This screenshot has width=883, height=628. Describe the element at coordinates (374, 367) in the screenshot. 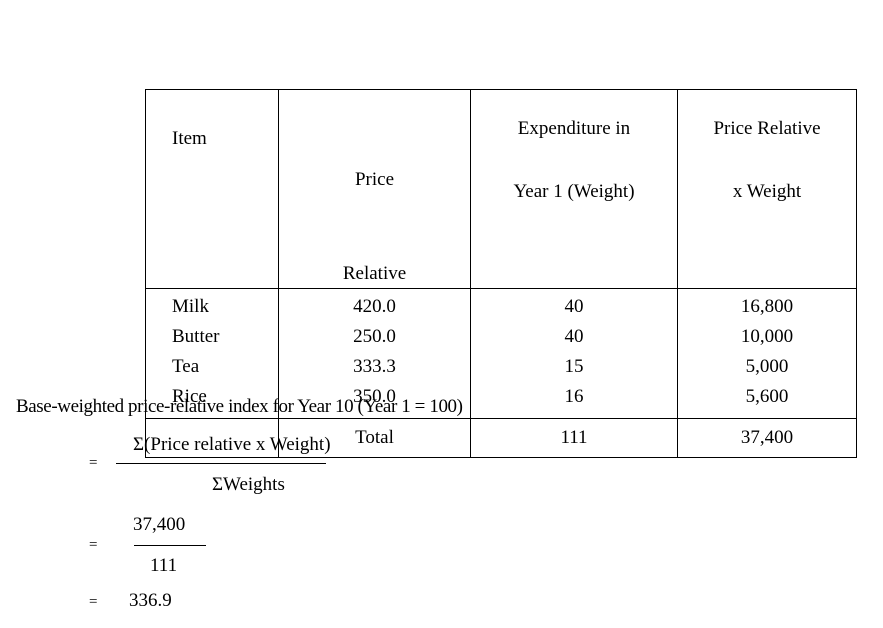

I see `row-price-relative: 333.3` at that location.